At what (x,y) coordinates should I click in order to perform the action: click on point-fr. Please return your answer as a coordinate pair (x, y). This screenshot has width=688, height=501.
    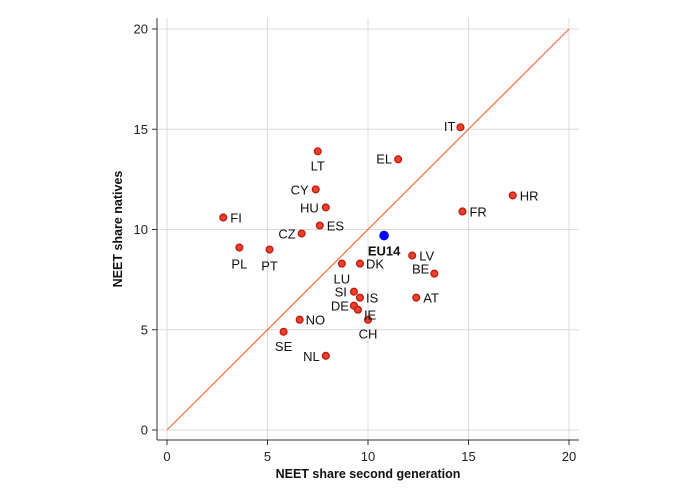
    Looking at the image, I should click on (462, 211).